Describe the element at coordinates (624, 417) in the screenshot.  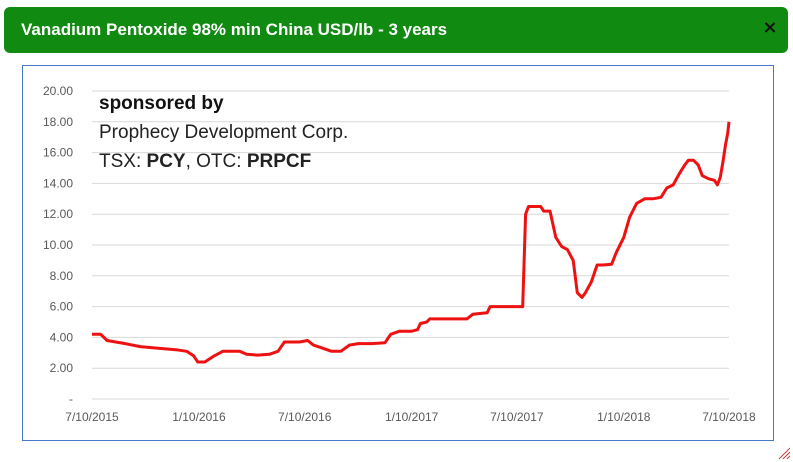
I see `x-tick-label: 1/10/2018` at that location.